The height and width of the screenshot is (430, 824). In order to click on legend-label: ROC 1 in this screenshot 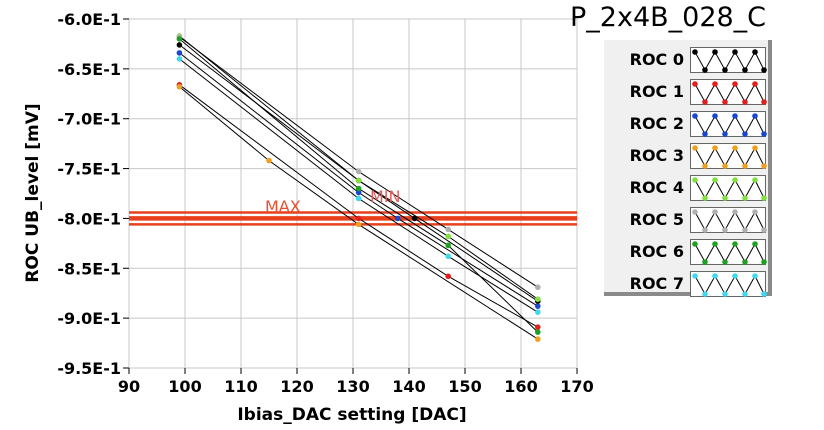, I will do `click(656, 91)`.